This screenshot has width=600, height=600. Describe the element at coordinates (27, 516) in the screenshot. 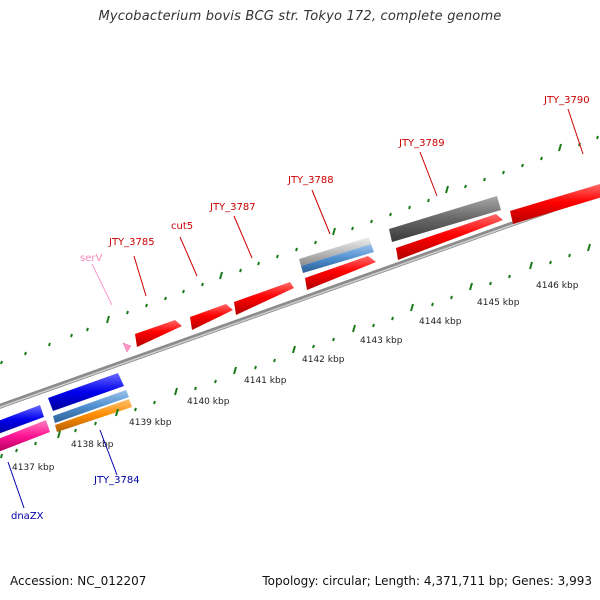

I see `label-dnazx: dnaZX` at that location.